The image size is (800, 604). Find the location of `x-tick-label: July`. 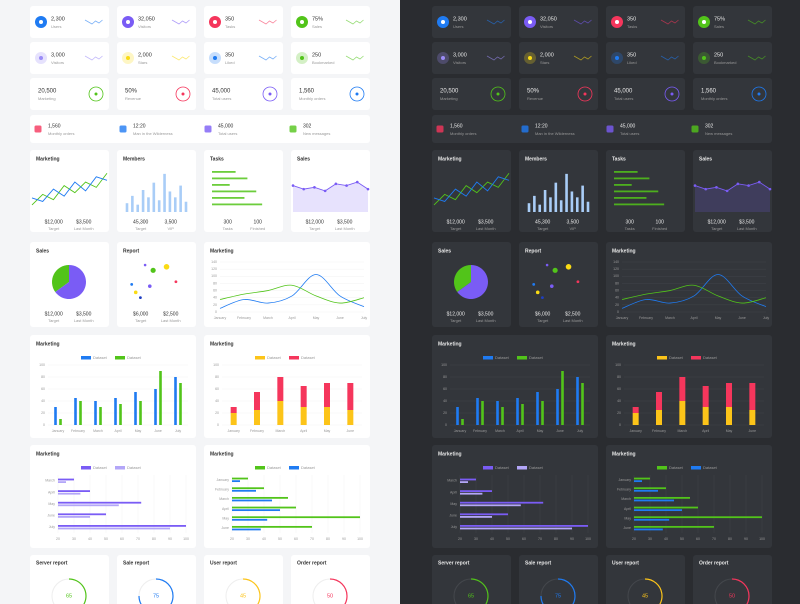

x-tick-label: July is located at coordinates (766, 318).